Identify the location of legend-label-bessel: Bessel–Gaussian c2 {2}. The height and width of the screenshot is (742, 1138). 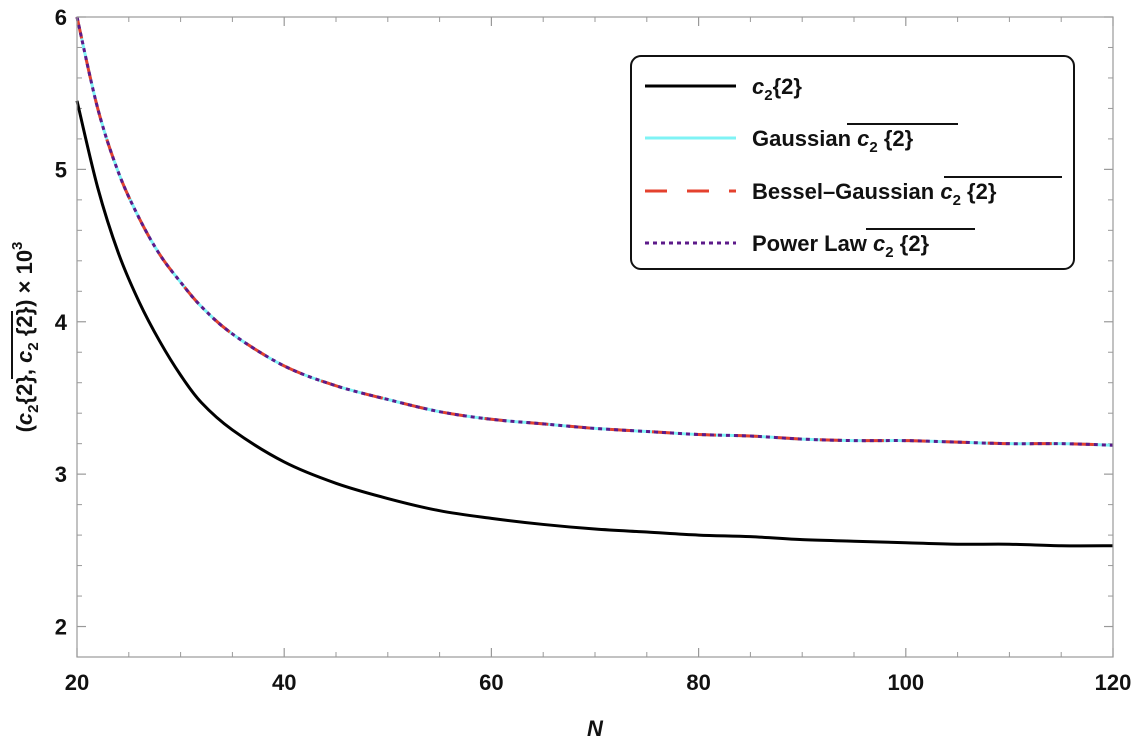
(874, 194).